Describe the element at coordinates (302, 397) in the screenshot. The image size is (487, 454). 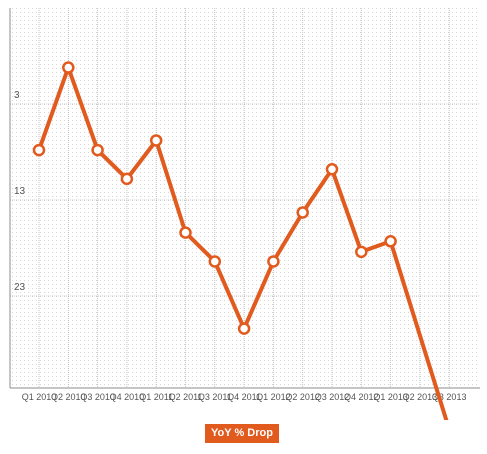
I see `x-tick-label: Q2 2012` at that location.